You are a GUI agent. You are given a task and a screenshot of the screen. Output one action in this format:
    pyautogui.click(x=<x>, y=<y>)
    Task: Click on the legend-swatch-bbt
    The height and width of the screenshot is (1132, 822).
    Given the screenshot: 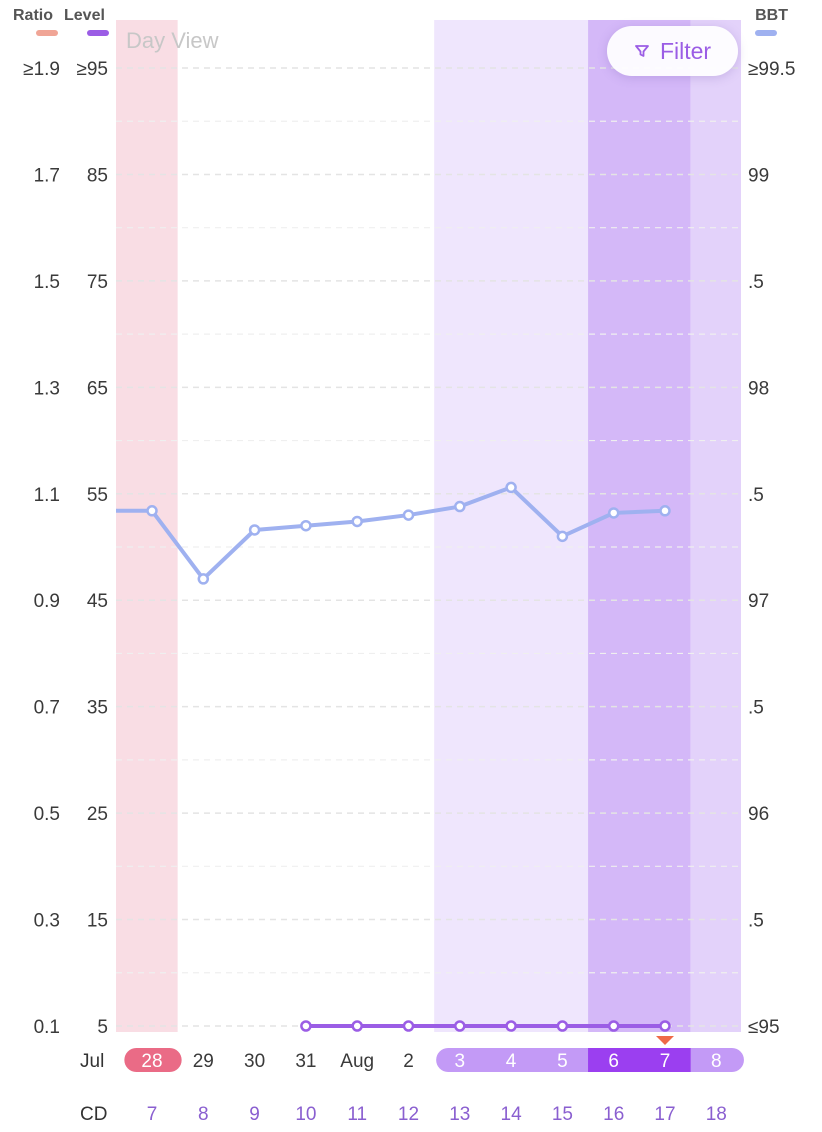 What is the action you would take?
    pyautogui.click(x=766, y=33)
    